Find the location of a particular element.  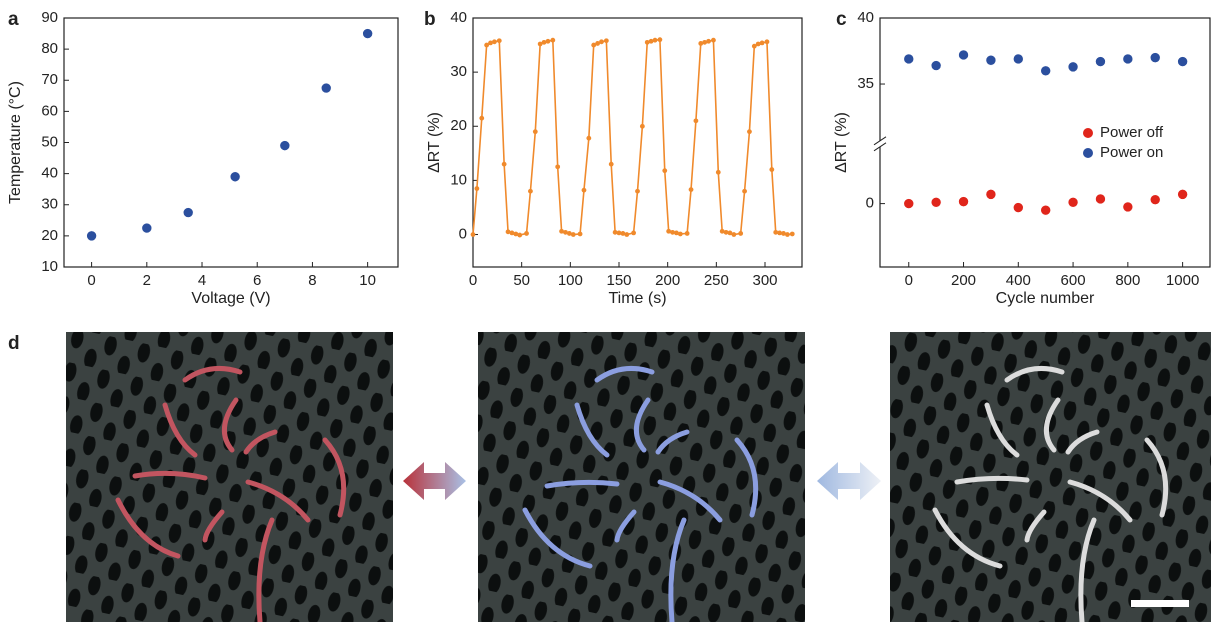

legend-label: Power off is located at coordinates (1132, 132).